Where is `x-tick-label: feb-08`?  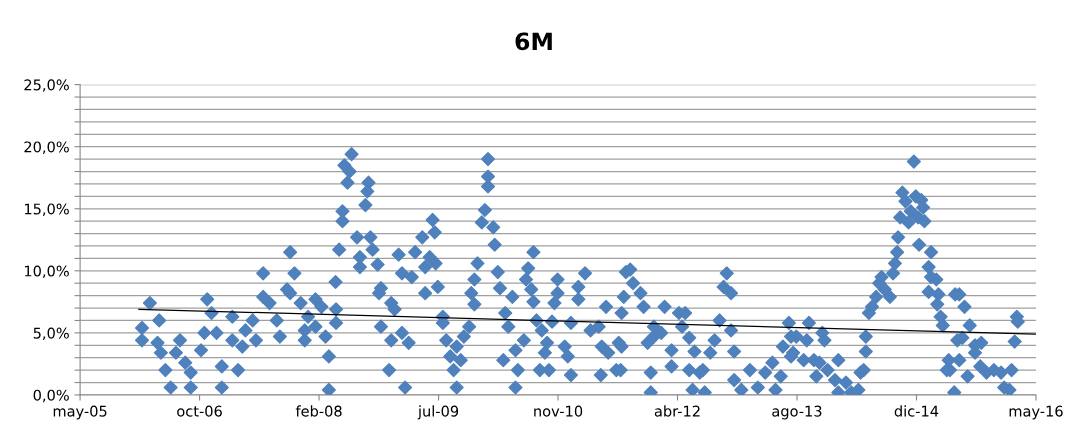 x-tick-label: feb-08 is located at coordinates (318, 411).